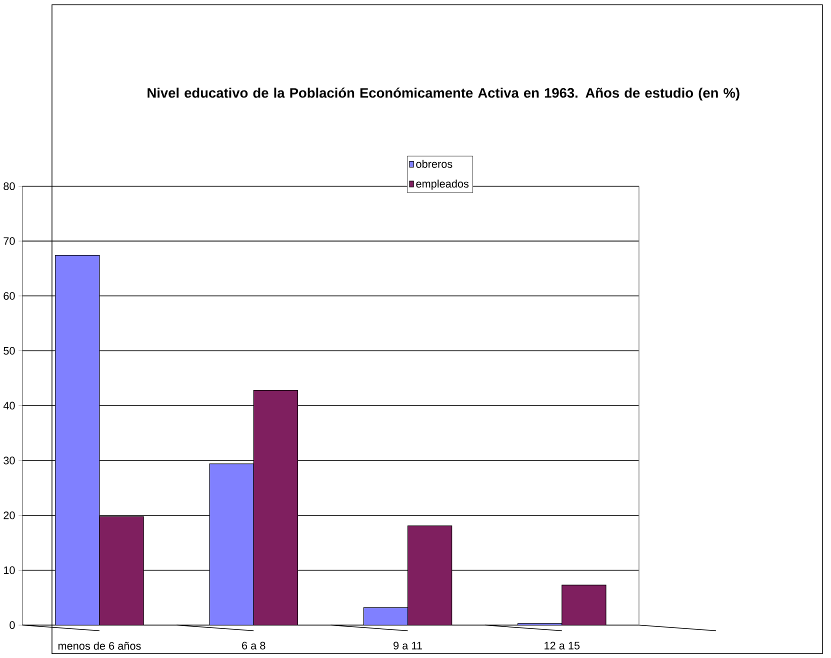 This screenshot has width=831, height=658. I want to click on x-tick-label: 6 a 8, so click(254, 646).